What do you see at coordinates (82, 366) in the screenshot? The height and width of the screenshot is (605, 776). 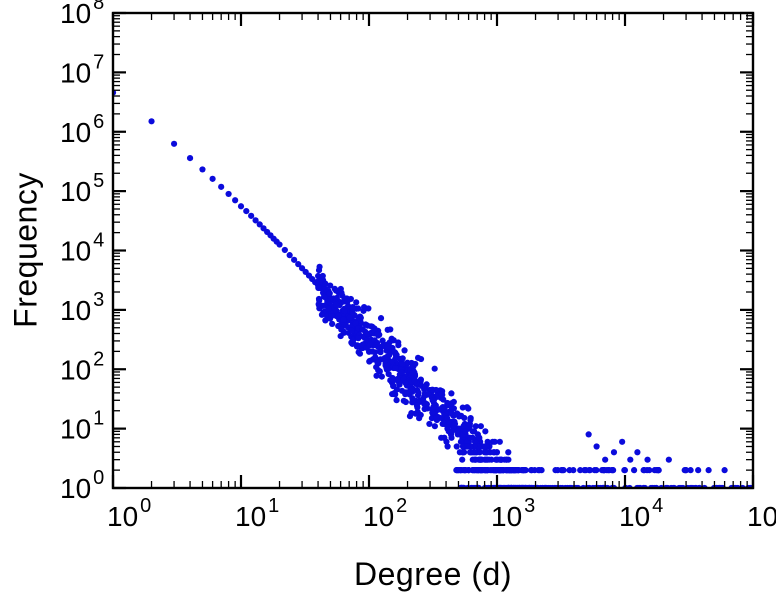 I see `y-tick-label: 10 2` at bounding box center [82, 366].